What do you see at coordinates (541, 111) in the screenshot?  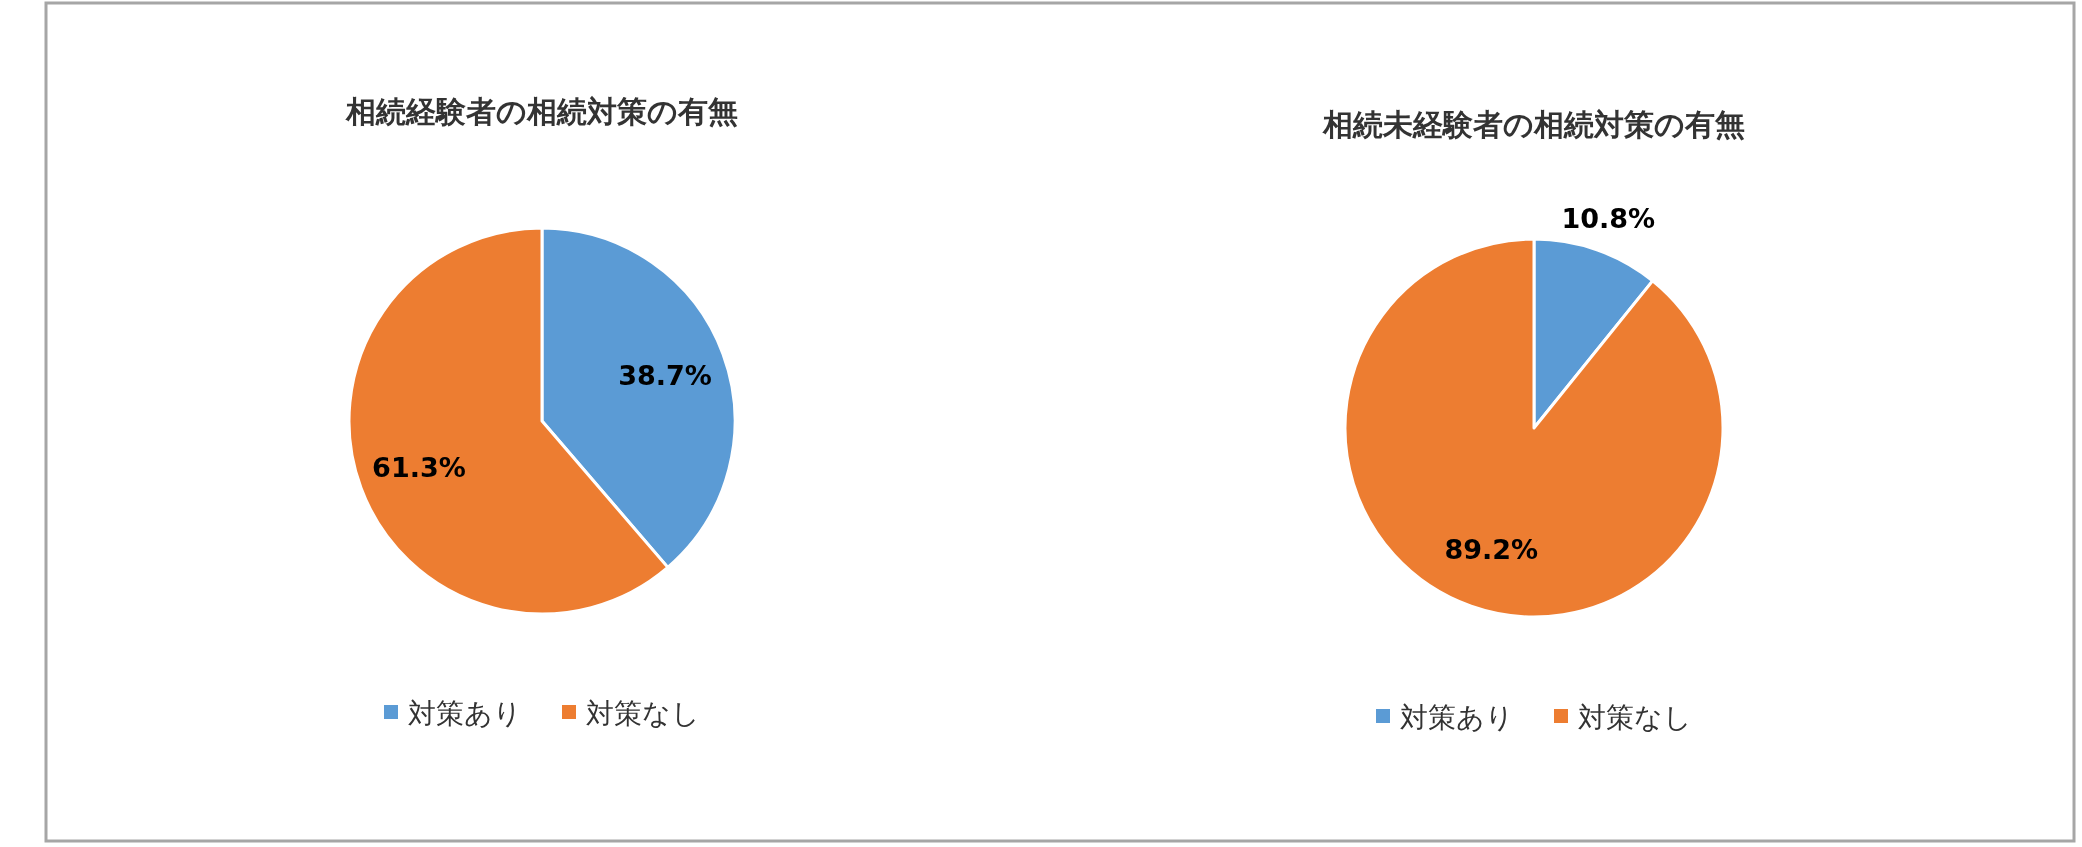 I see `chart-title: 相続経験者の相続対策の有無` at bounding box center [541, 111].